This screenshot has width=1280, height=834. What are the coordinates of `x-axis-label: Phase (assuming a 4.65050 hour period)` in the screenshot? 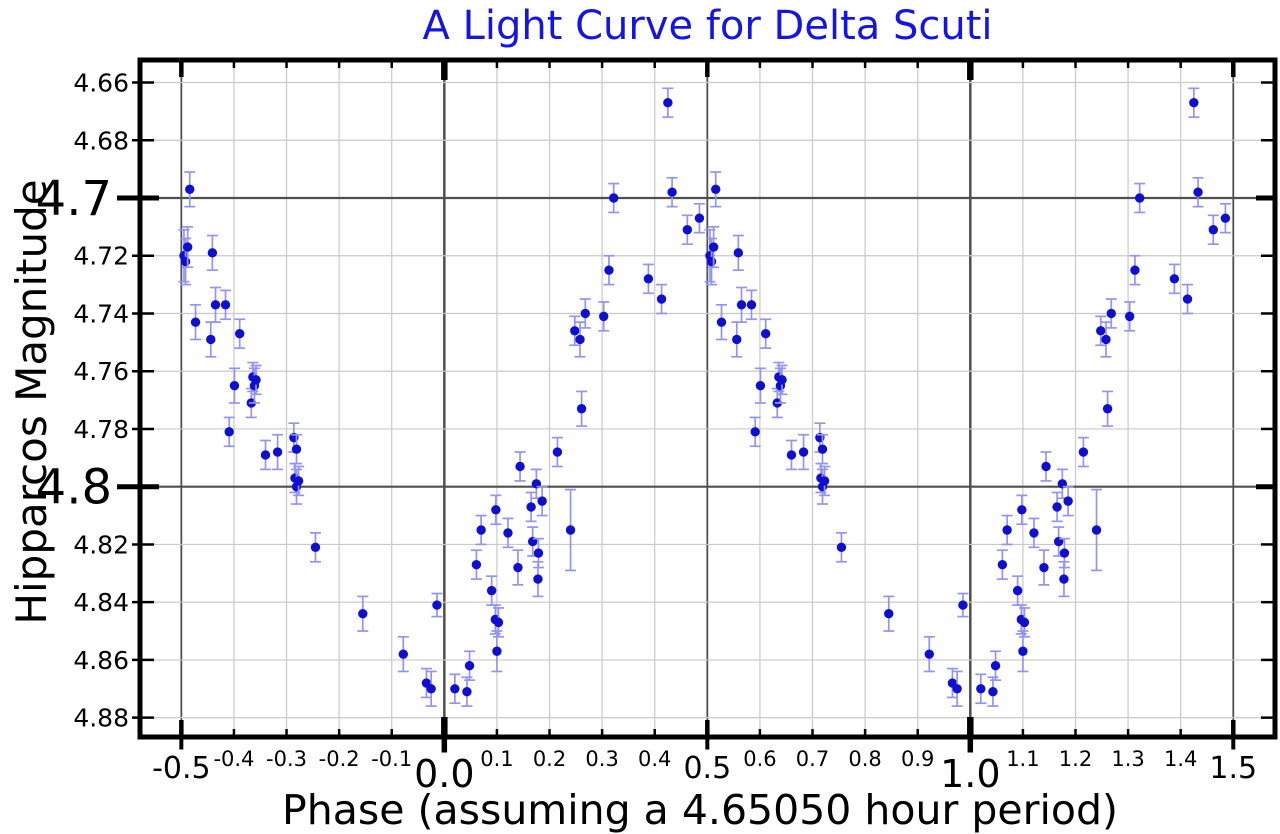 It's located at (700, 810).